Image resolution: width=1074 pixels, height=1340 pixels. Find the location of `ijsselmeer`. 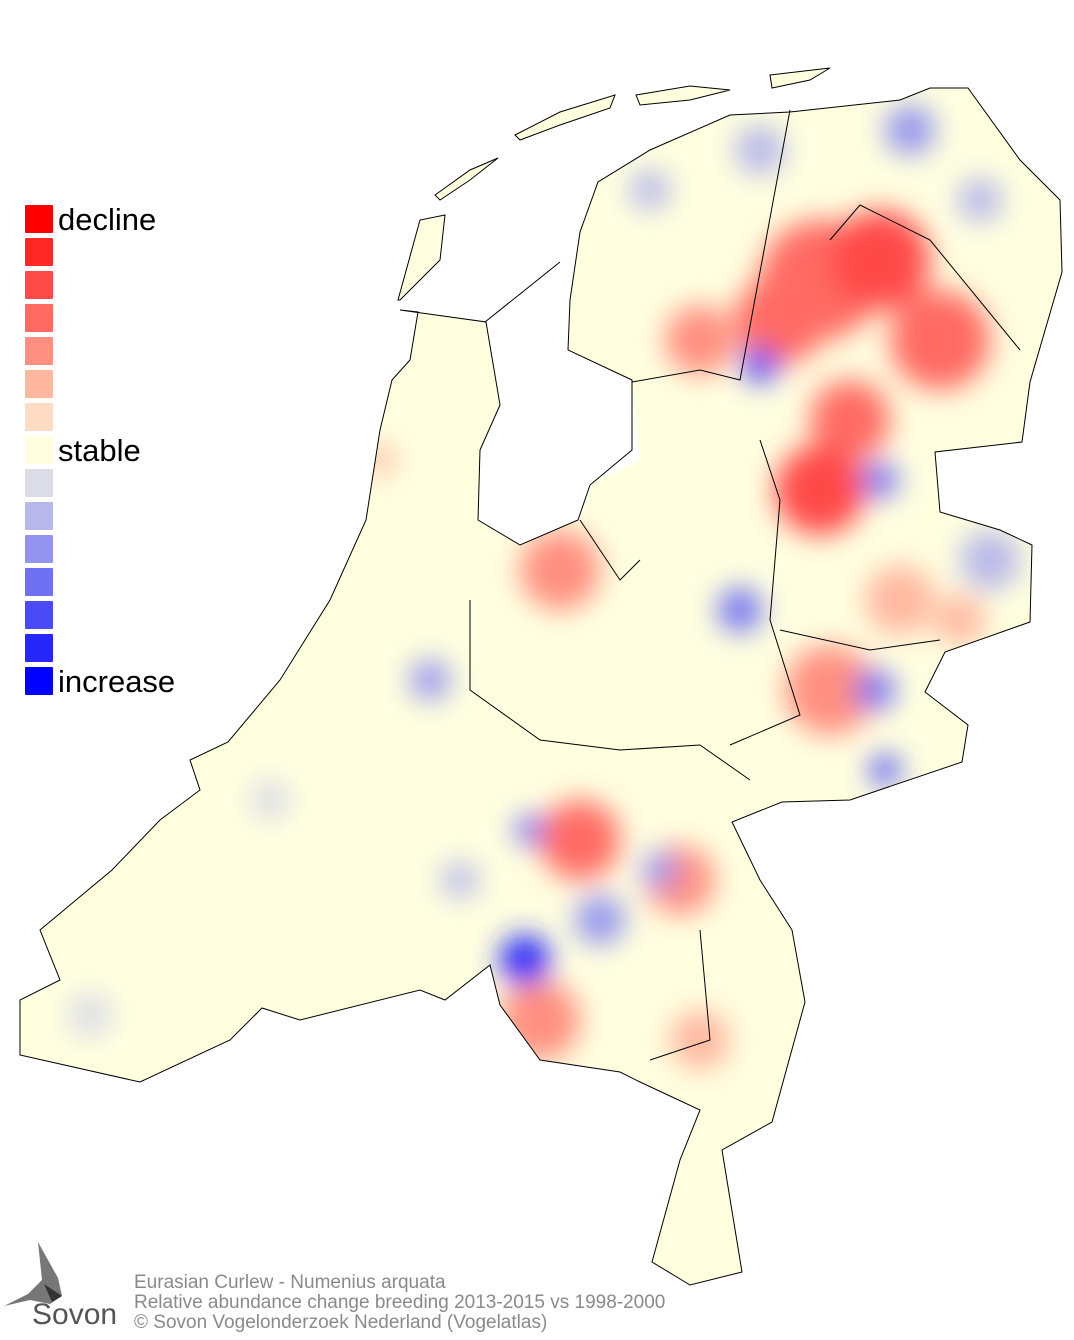

ijsselmeer is located at coordinates (560, 402).